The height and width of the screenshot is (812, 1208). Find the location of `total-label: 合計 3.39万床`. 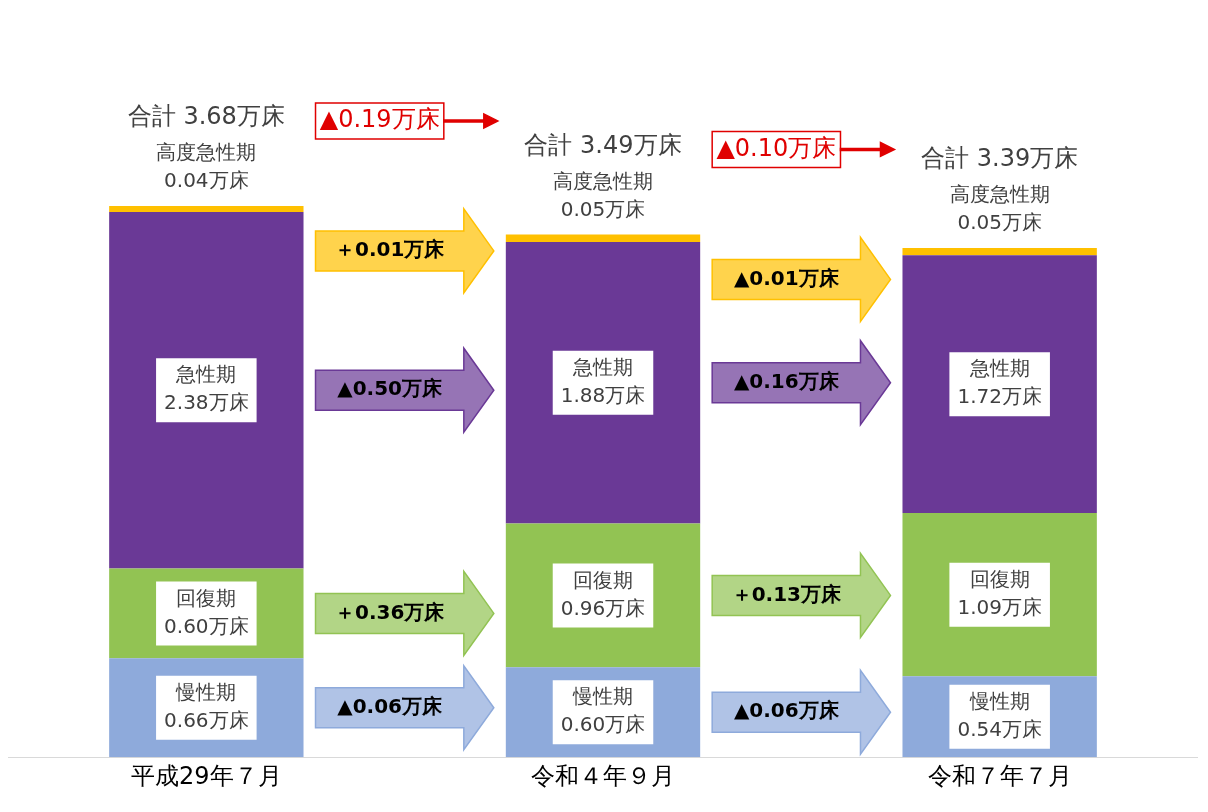

total-label: 合計 3.39万床 is located at coordinates (1000, 158).